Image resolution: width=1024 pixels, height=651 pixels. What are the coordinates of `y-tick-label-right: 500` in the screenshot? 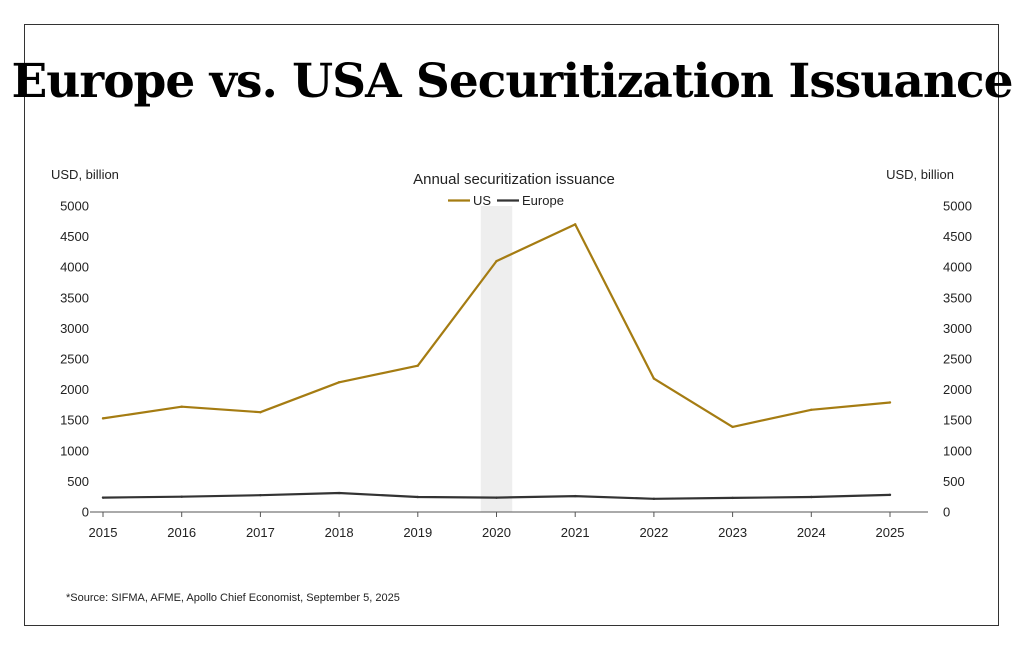 It's located at (954, 481).